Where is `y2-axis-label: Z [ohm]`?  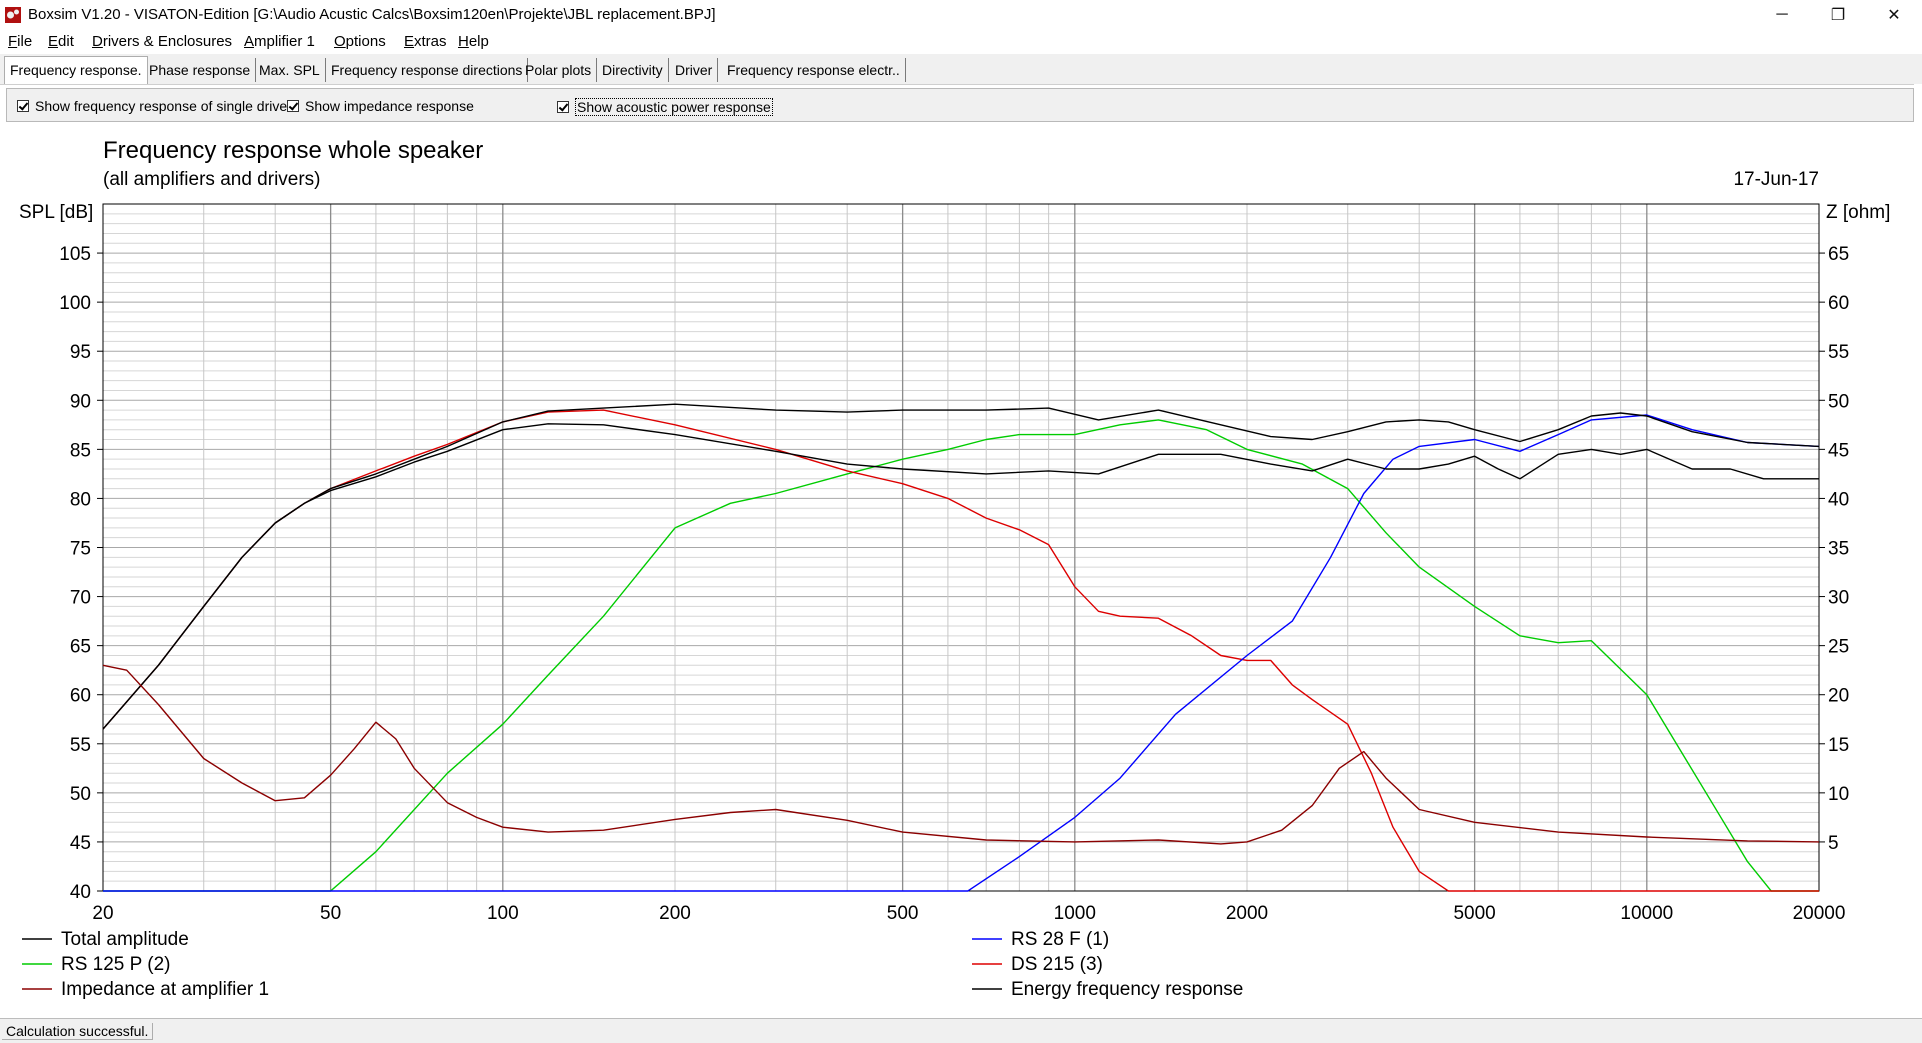
y2-axis-label: Z [ohm] is located at coordinates (1858, 212).